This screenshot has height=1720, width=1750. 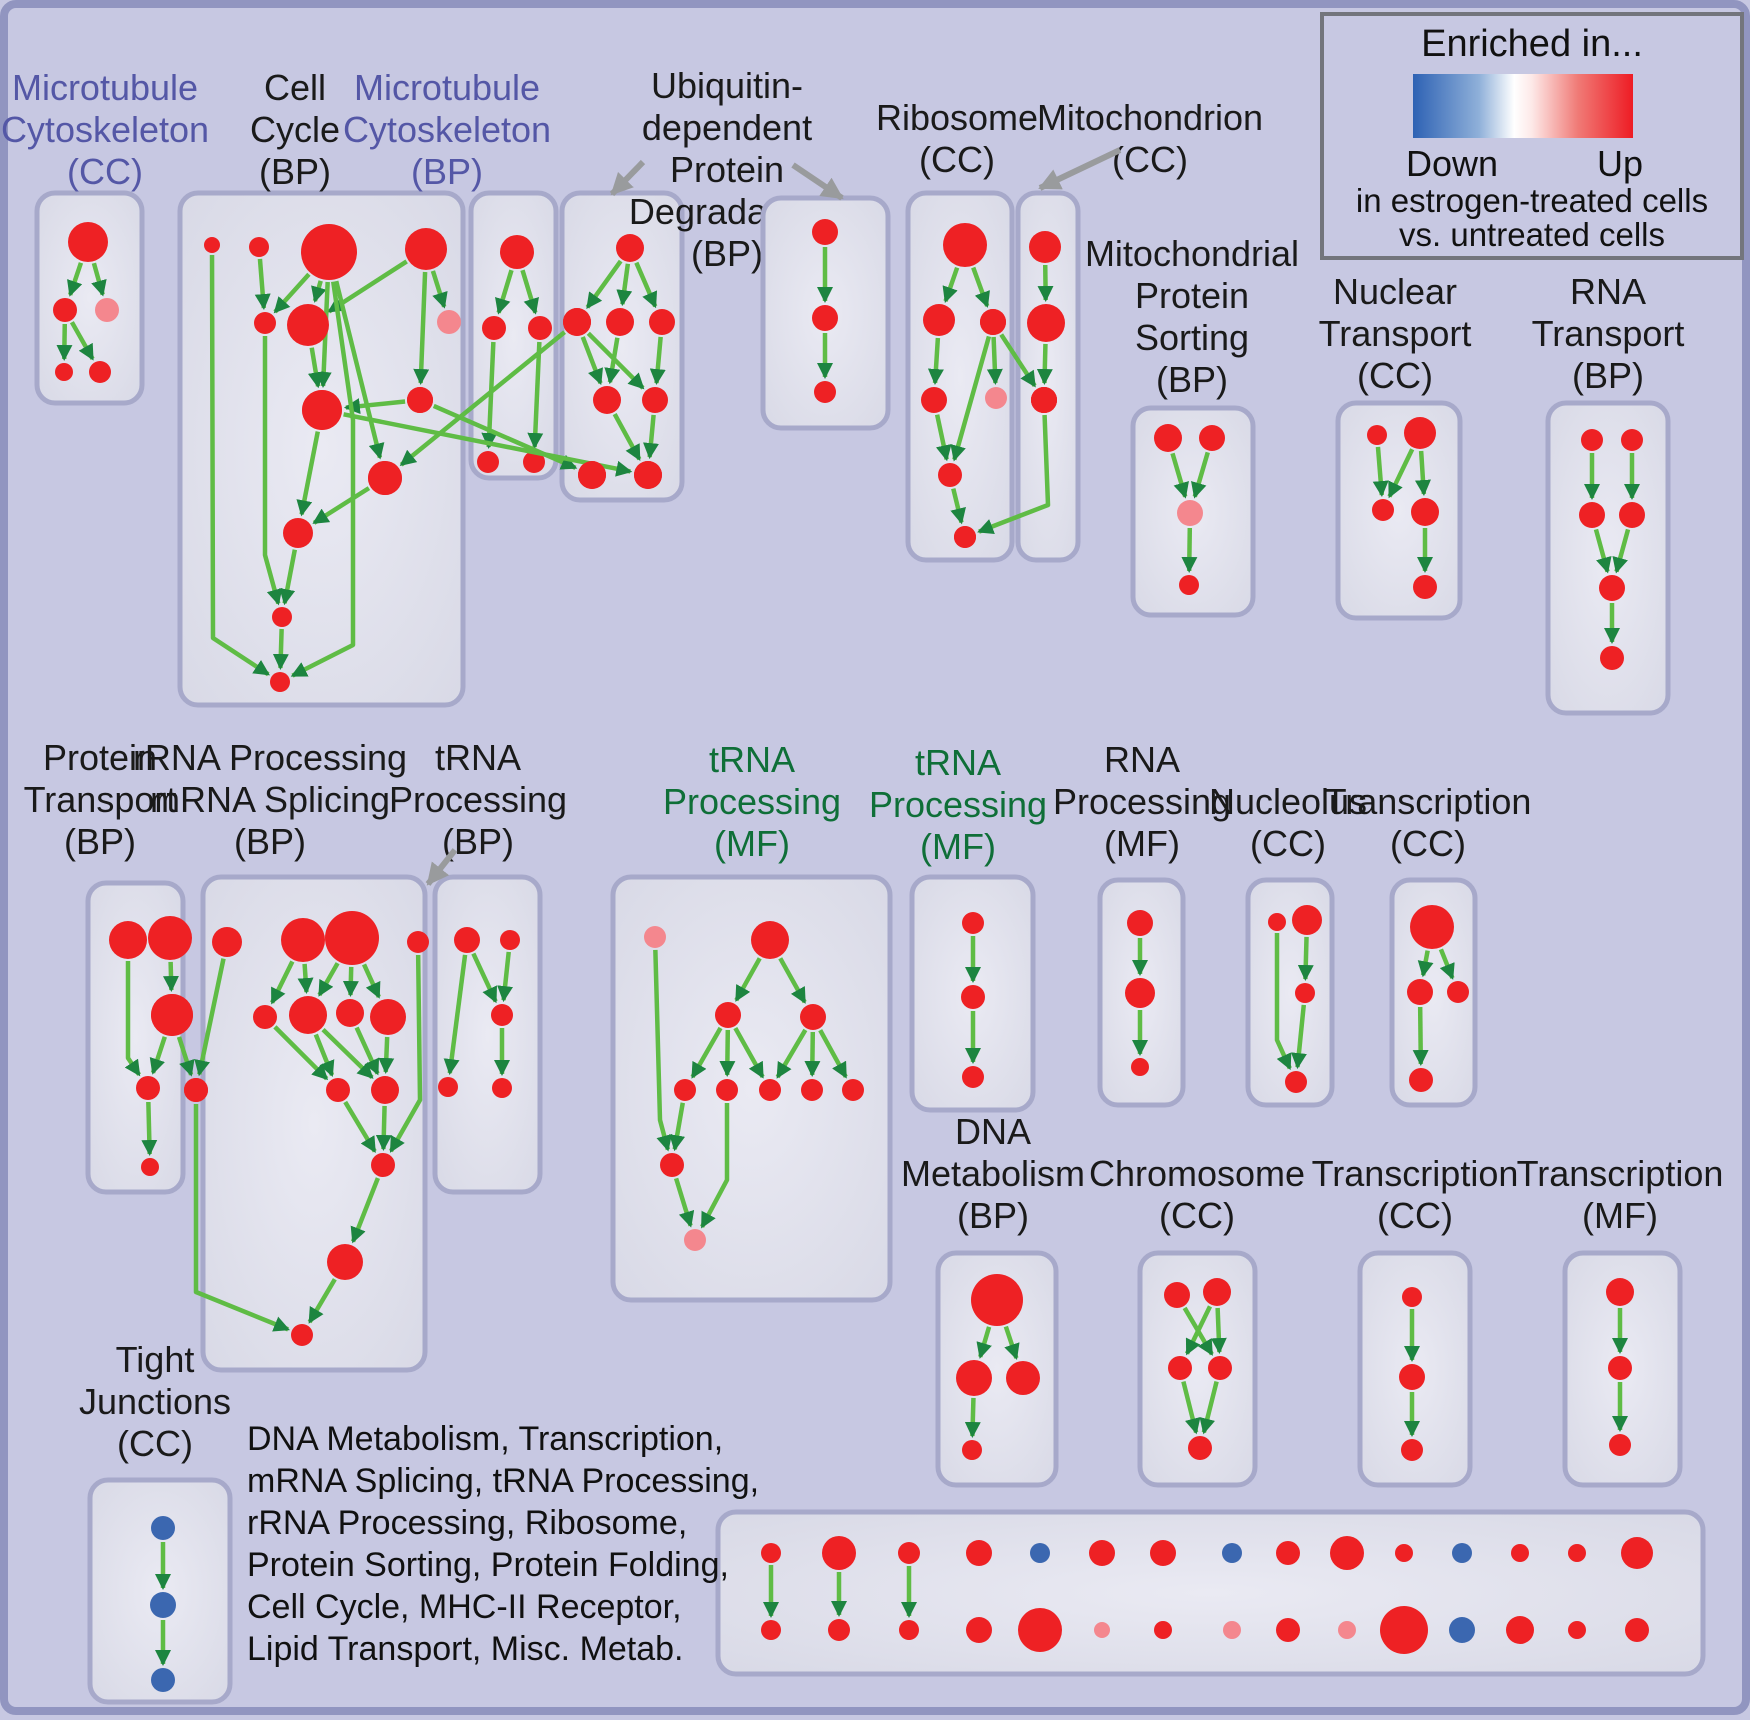 What do you see at coordinates (727, 85) in the screenshot?
I see `cluster-label-ubiquitin-1-line-0: Ubiquitin-` at bounding box center [727, 85].